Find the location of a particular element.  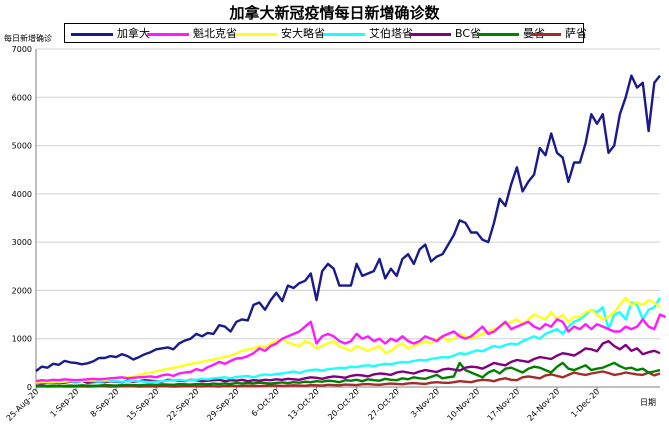

legend-item-canada: 加拿大 is located at coordinates (110, 33).